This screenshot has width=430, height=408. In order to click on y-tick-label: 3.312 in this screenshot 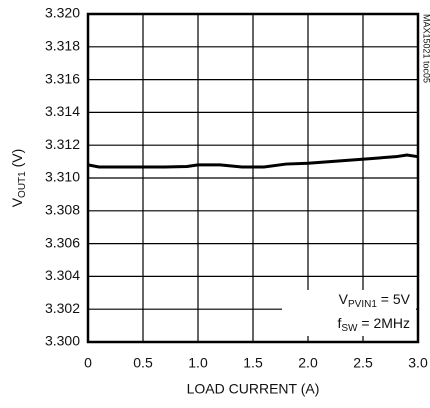, I will do `click(62, 144)`.